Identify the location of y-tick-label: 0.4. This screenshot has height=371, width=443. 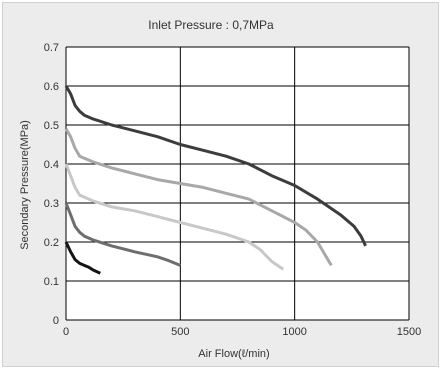
(51, 165).